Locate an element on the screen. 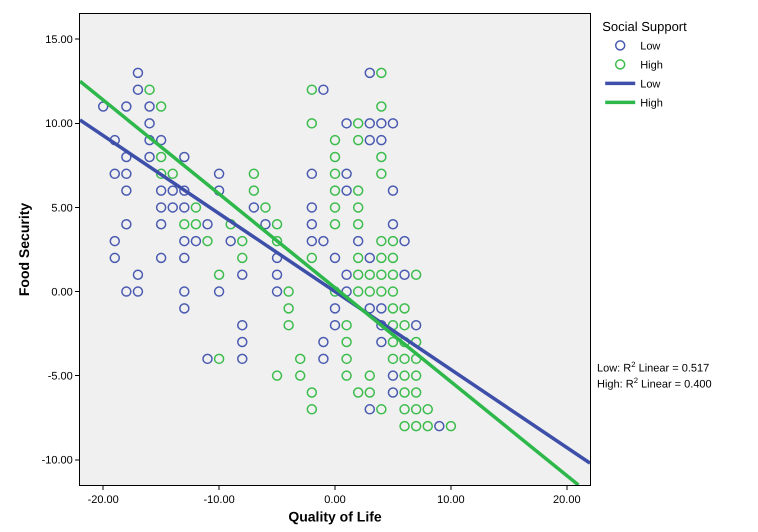  text: High: R$^{2}$ Linear = 0.400 is located at coordinates (654, 383).